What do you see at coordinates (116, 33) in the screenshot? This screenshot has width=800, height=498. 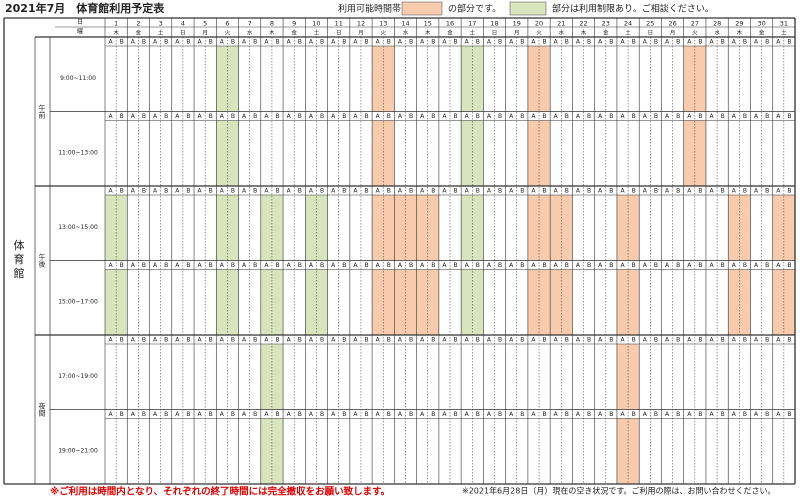 I see `weekday: 木` at bounding box center [116, 33].